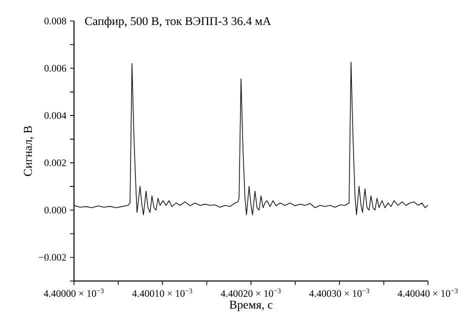  Describe the element at coordinates (55, 21) in the screenshot. I see `y-tick-label: 0.008` at that location.